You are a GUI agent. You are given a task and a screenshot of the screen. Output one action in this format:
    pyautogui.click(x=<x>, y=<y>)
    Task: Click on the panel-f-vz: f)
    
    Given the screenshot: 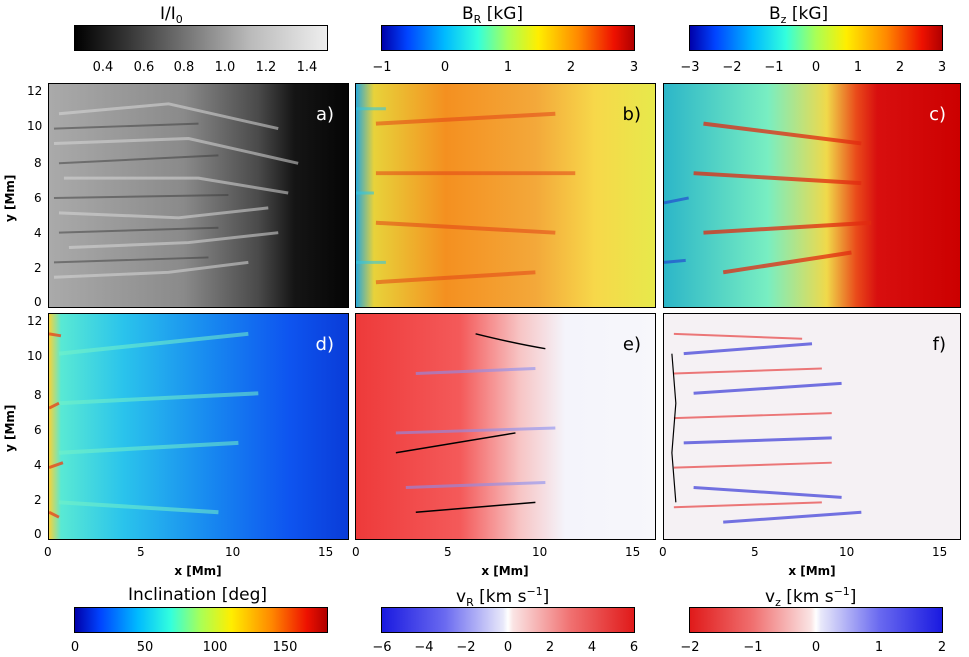 What is the action you would take?
    pyautogui.click(x=812, y=426)
    